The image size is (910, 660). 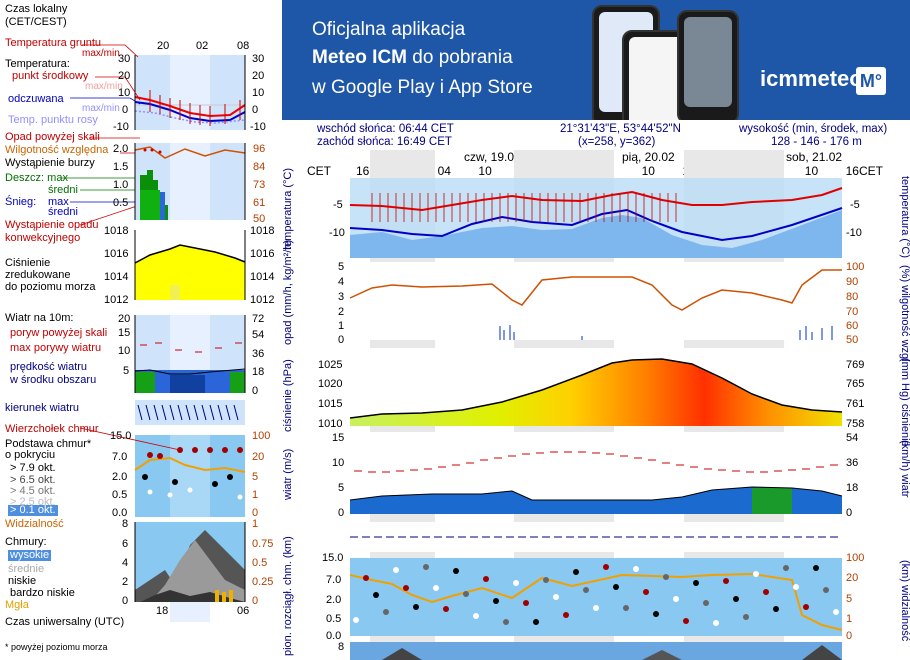 I want to click on mini-cloud-tick: 8, so click(x=125, y=524).